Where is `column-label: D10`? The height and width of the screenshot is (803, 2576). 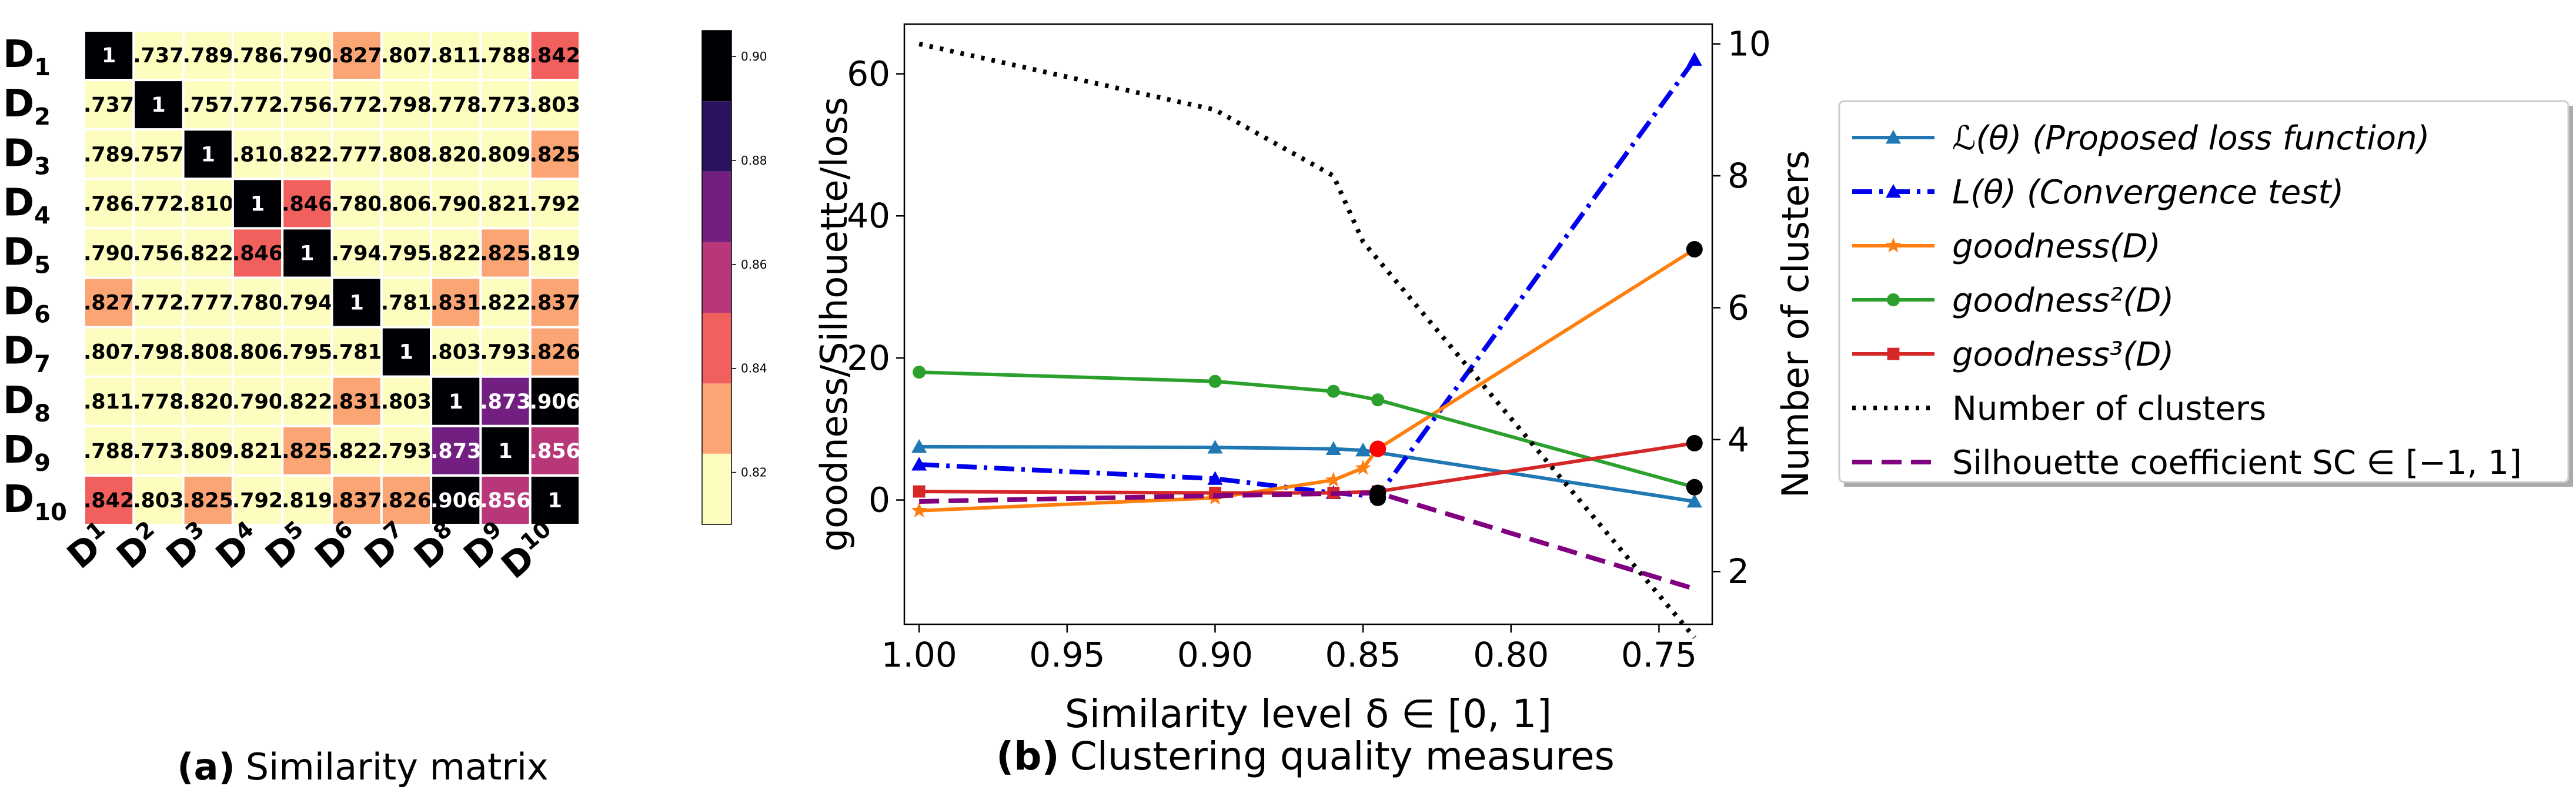
column-label: D10 is located at coordinates (530, 551).